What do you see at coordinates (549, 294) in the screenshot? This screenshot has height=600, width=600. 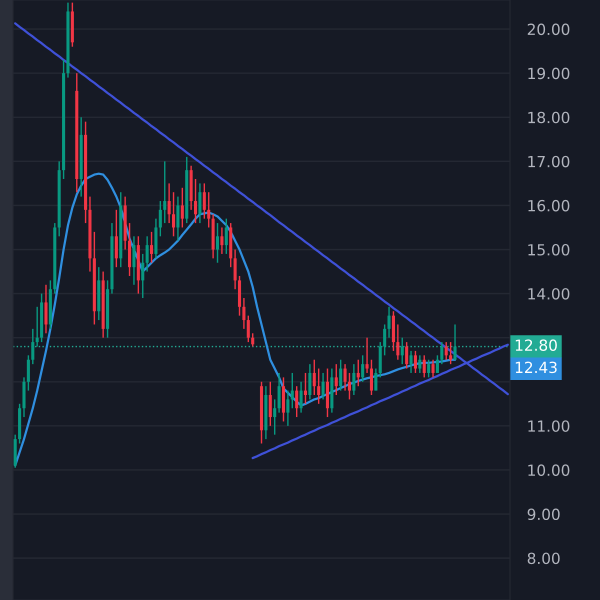 I see `y-tick-label: 14.00` at bounding box center [549, 294].